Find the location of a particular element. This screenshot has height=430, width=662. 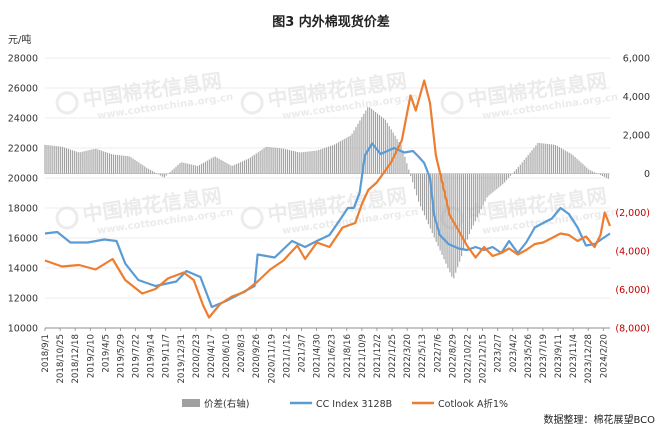

x-tick-label: 2019/9/14 is located at coordinates (152, 356).